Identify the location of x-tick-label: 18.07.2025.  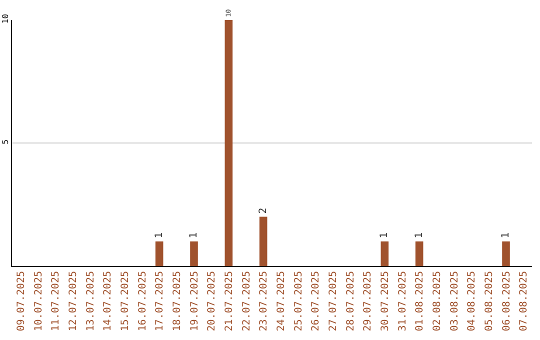
(177, 301).